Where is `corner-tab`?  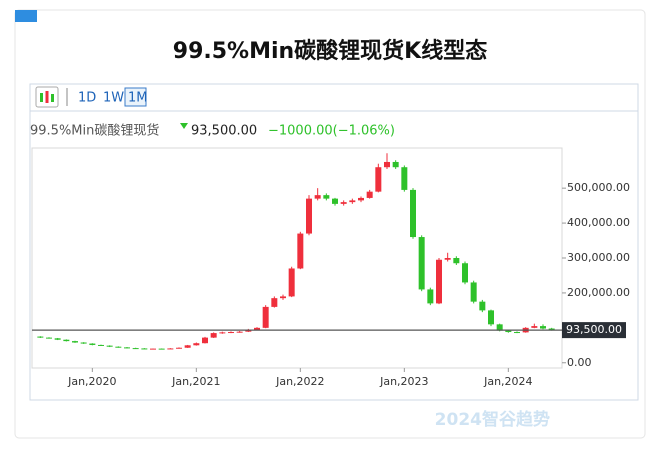 corner-tab is located at coordinates (26, 16).